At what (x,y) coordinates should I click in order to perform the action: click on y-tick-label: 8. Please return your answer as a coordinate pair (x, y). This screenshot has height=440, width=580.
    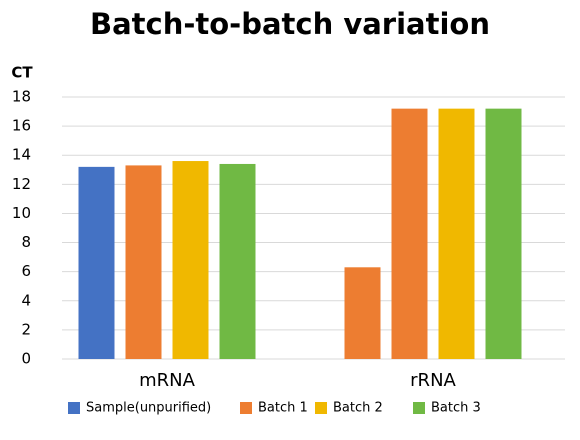
    Looking at the image, I should click on (26, 242).